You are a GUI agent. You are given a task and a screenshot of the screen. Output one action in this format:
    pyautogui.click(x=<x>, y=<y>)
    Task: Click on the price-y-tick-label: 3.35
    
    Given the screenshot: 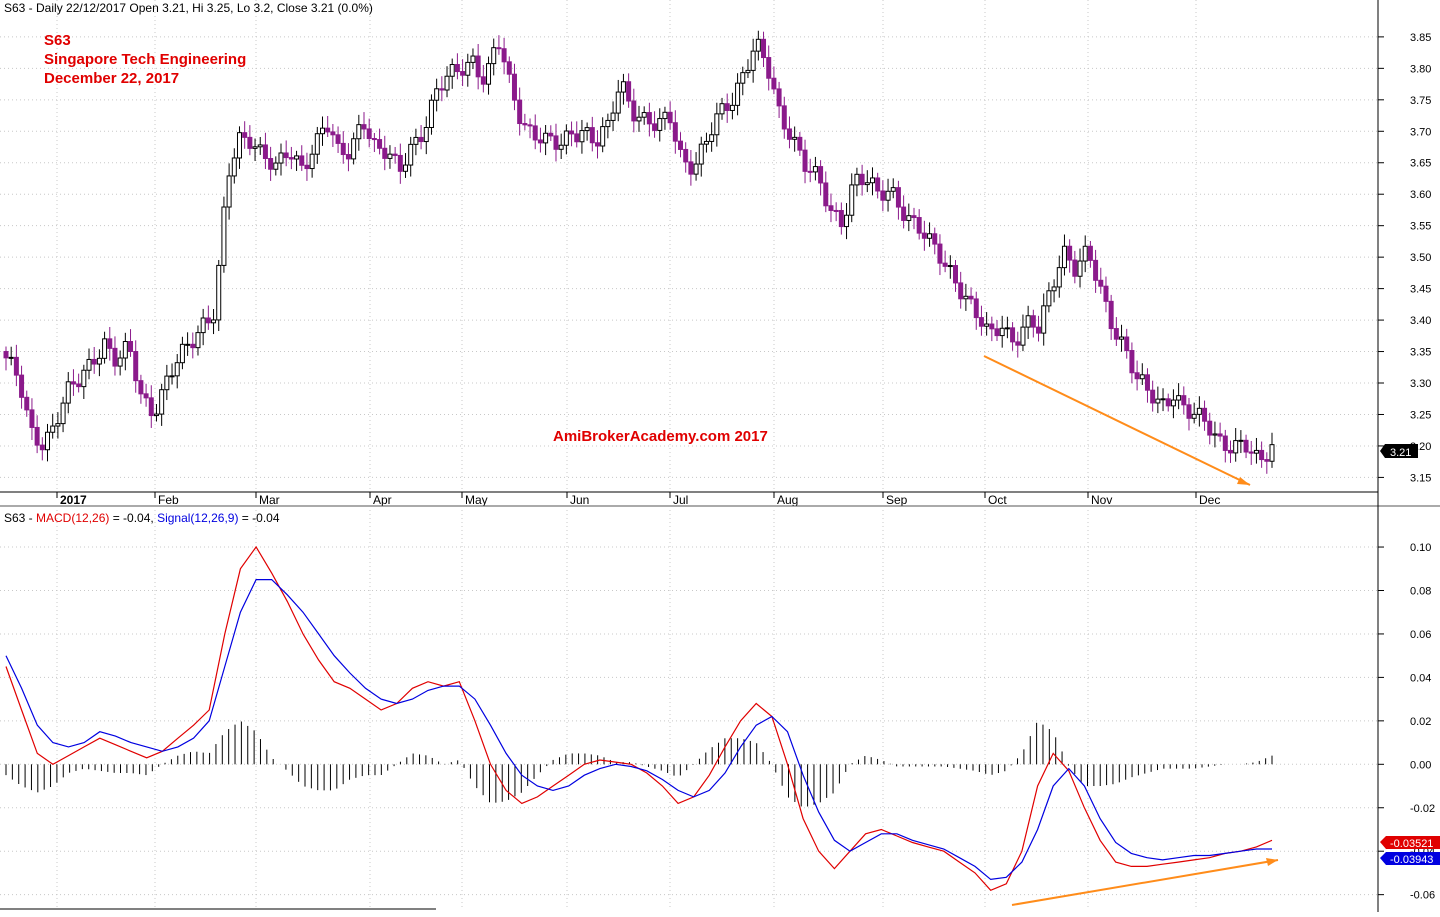 What is the action you would take?
    pyautogui.click(x=1420, y=353)
    